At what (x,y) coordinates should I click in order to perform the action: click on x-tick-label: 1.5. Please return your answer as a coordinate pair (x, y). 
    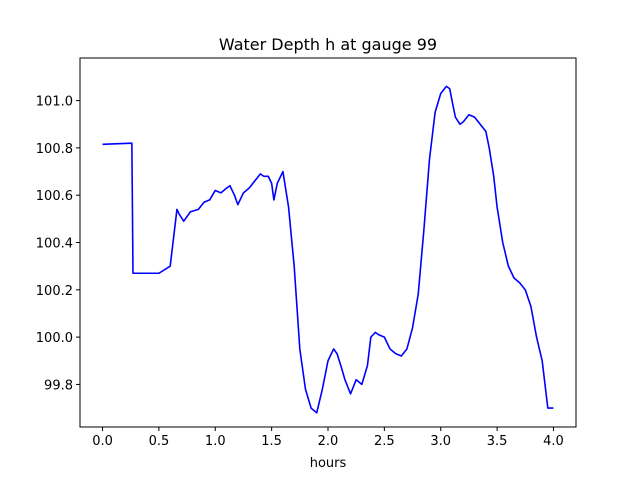
    Looking at the image, I should click on (271, 441).